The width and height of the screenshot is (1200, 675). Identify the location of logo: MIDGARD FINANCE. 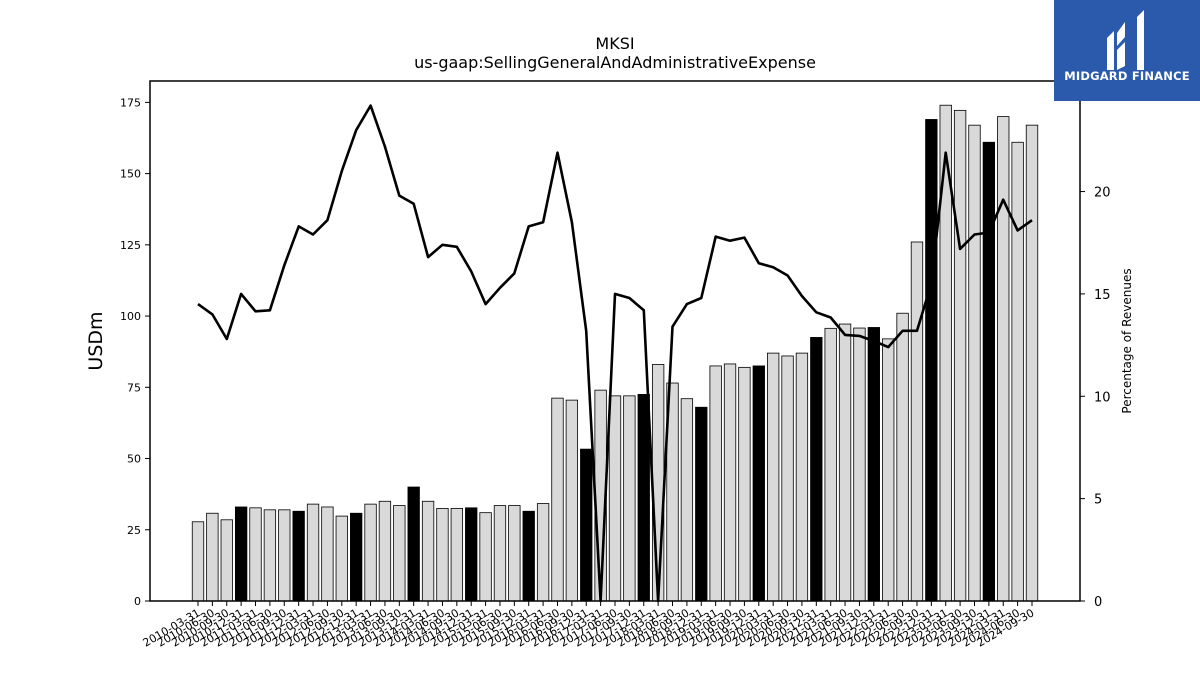
(1127, 50).